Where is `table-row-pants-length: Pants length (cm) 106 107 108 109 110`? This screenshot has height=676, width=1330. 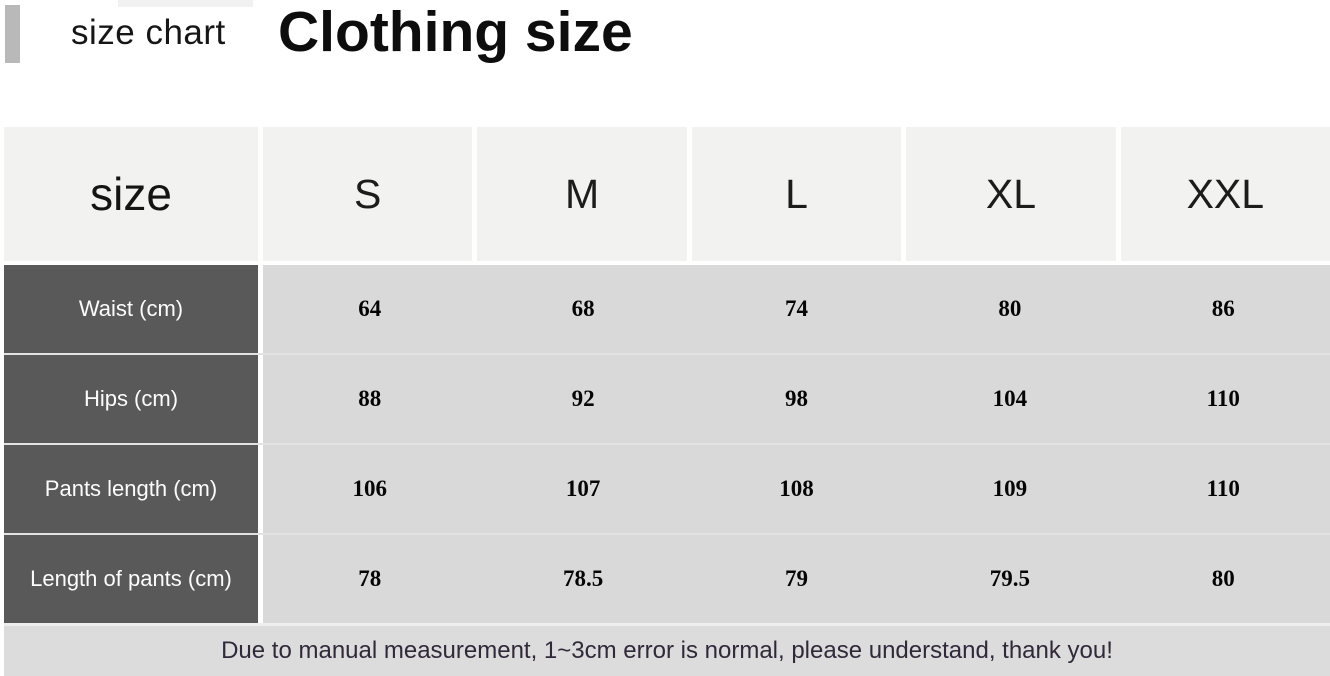
table-row-pants-length: Pants length (cm) 106 107 108 109 110 is located at coordinates (667, 488).